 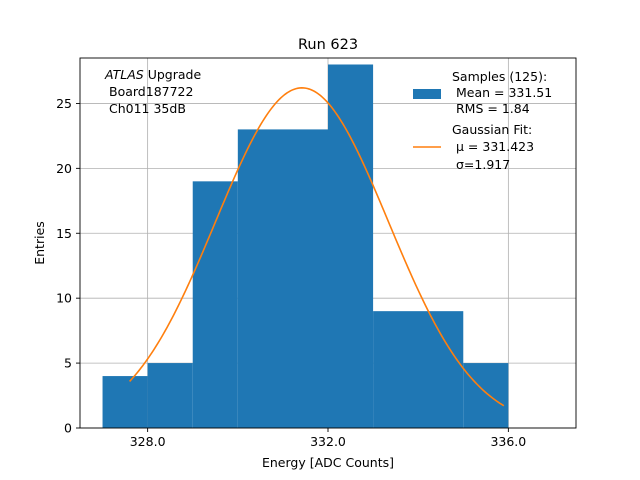 I want to click on legend-samples-label: Samples (125):, so click(x=499, y=76).